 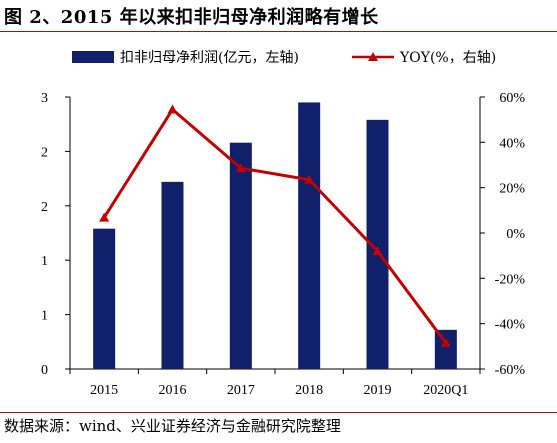 What do you see at coordinates (378, 390) in the screenshot?
I see `x-tick-label: 2019` at bounding box center [378, 390].